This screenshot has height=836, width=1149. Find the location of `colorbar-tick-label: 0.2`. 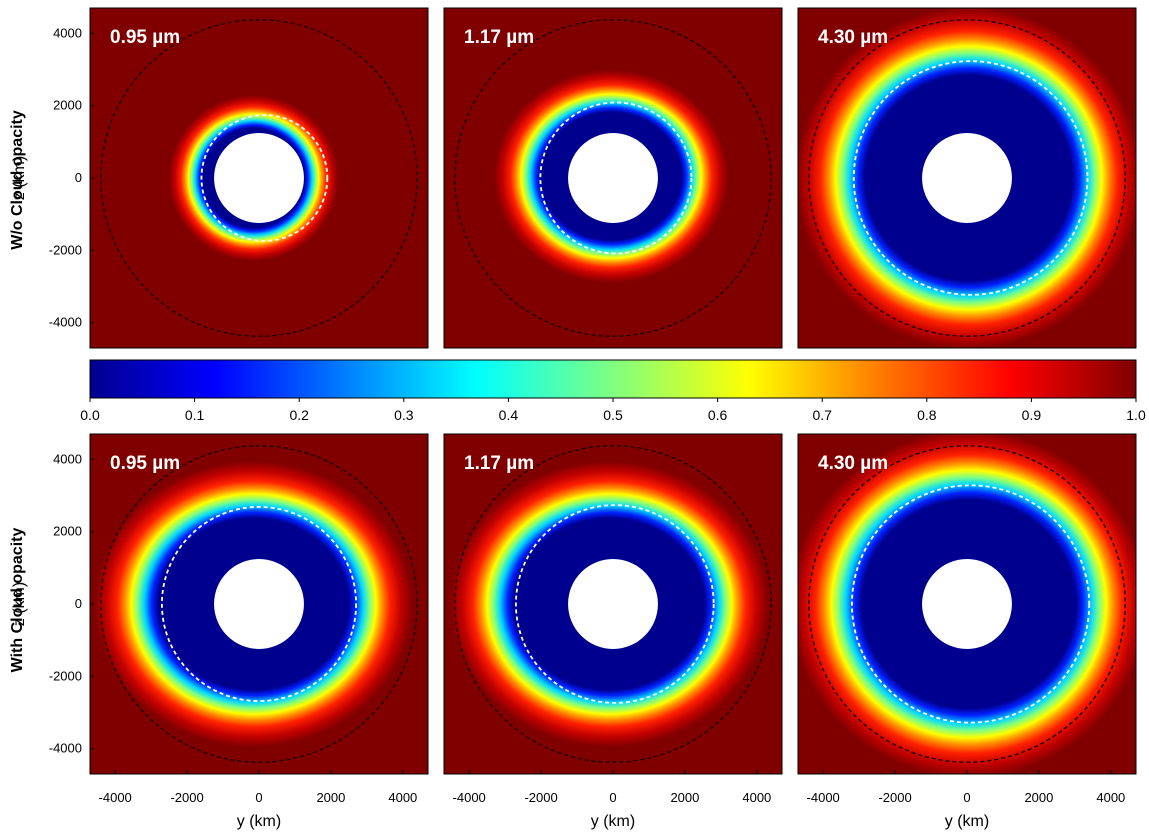

colorbar-tick-label: 0.2 is located at coordinates (299, 415).